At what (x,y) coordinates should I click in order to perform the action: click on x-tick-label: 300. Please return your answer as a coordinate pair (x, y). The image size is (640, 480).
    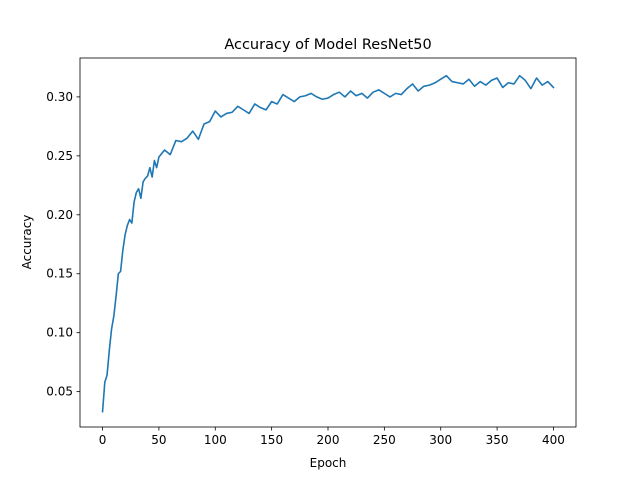
    Looking at the image, I should click on (440, 440).